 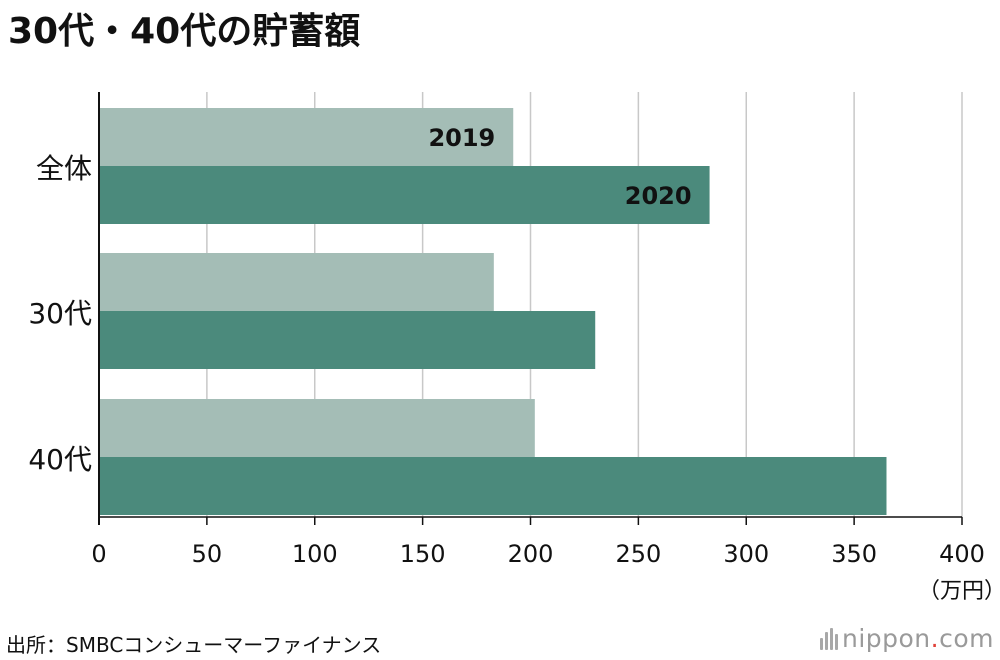 What do you see at coordinates (60, 313) in the screenshot?
I see `category-label: 30代` at bounding box center [60, 313].